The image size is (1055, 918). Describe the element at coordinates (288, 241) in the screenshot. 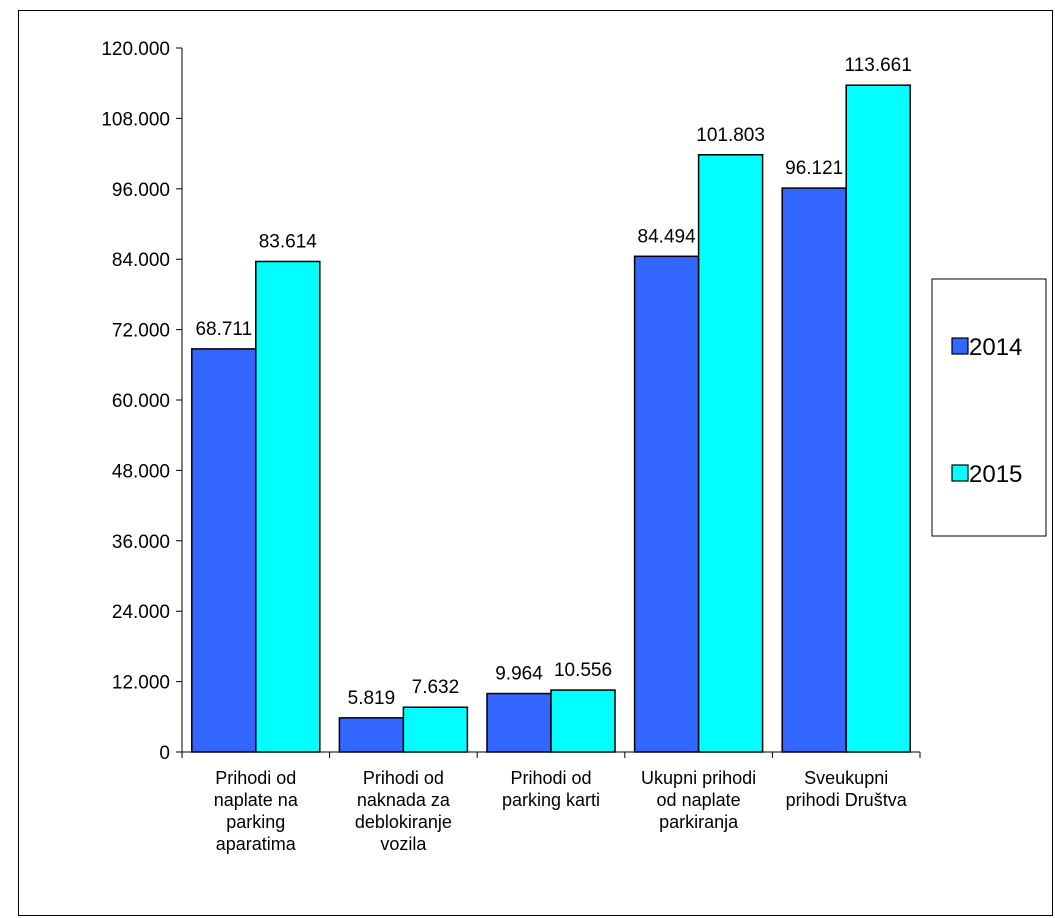

I see `data-label: 83.614` at that location.